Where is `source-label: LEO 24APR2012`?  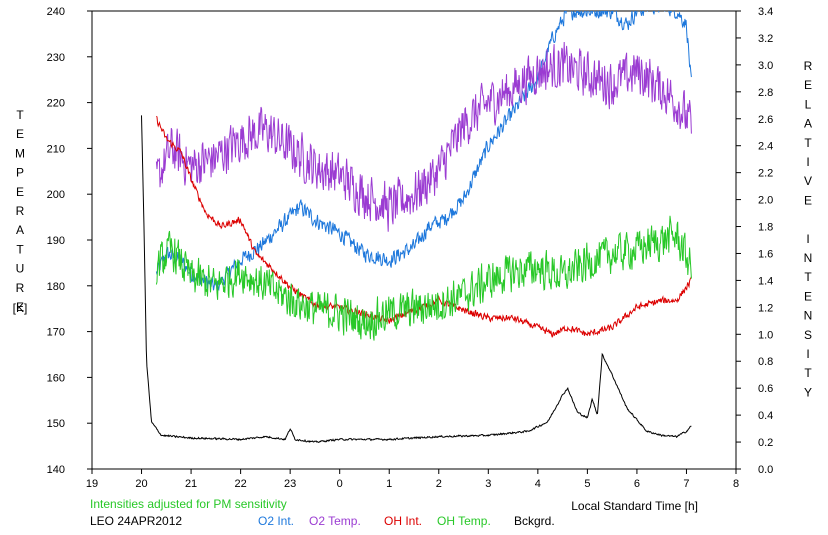 source-label: LEO 24APR2012 is located at coordinates (136, 521).